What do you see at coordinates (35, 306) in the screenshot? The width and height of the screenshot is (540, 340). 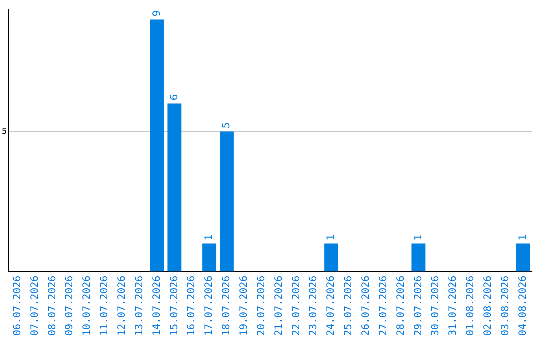 I see `x-tick-label: 07.07.2026` at bounding box center [35, 306].